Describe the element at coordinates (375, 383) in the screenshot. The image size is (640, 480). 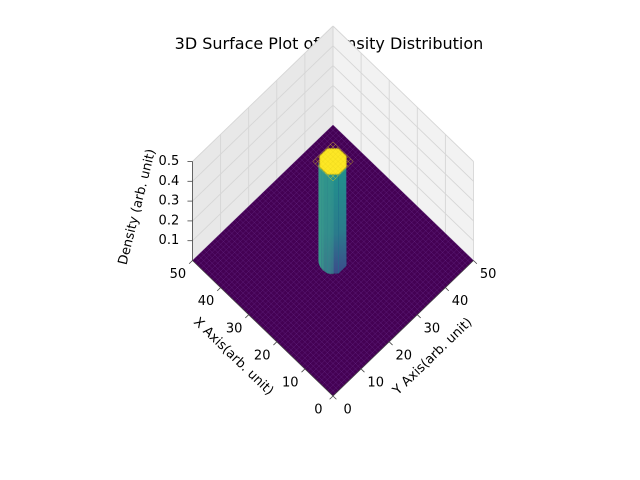
I see `y-tick-label: 10` at that location.